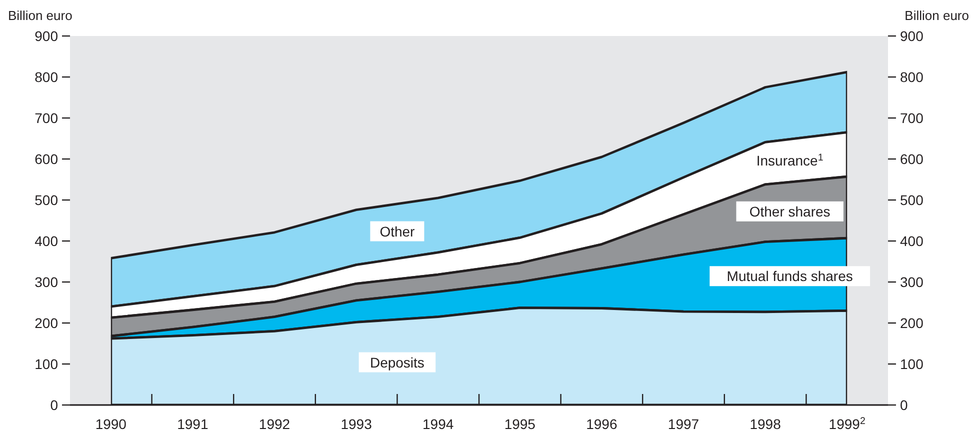 Image resolution: width=975 pixels, height=431 pixels. I want to click on y2-tick-label: 500, so click(912, 200).